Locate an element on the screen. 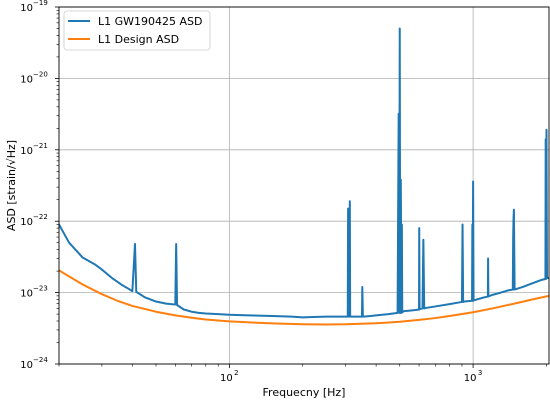 The image size is (550, 401). legend-box is located at coordinates (137, 30).